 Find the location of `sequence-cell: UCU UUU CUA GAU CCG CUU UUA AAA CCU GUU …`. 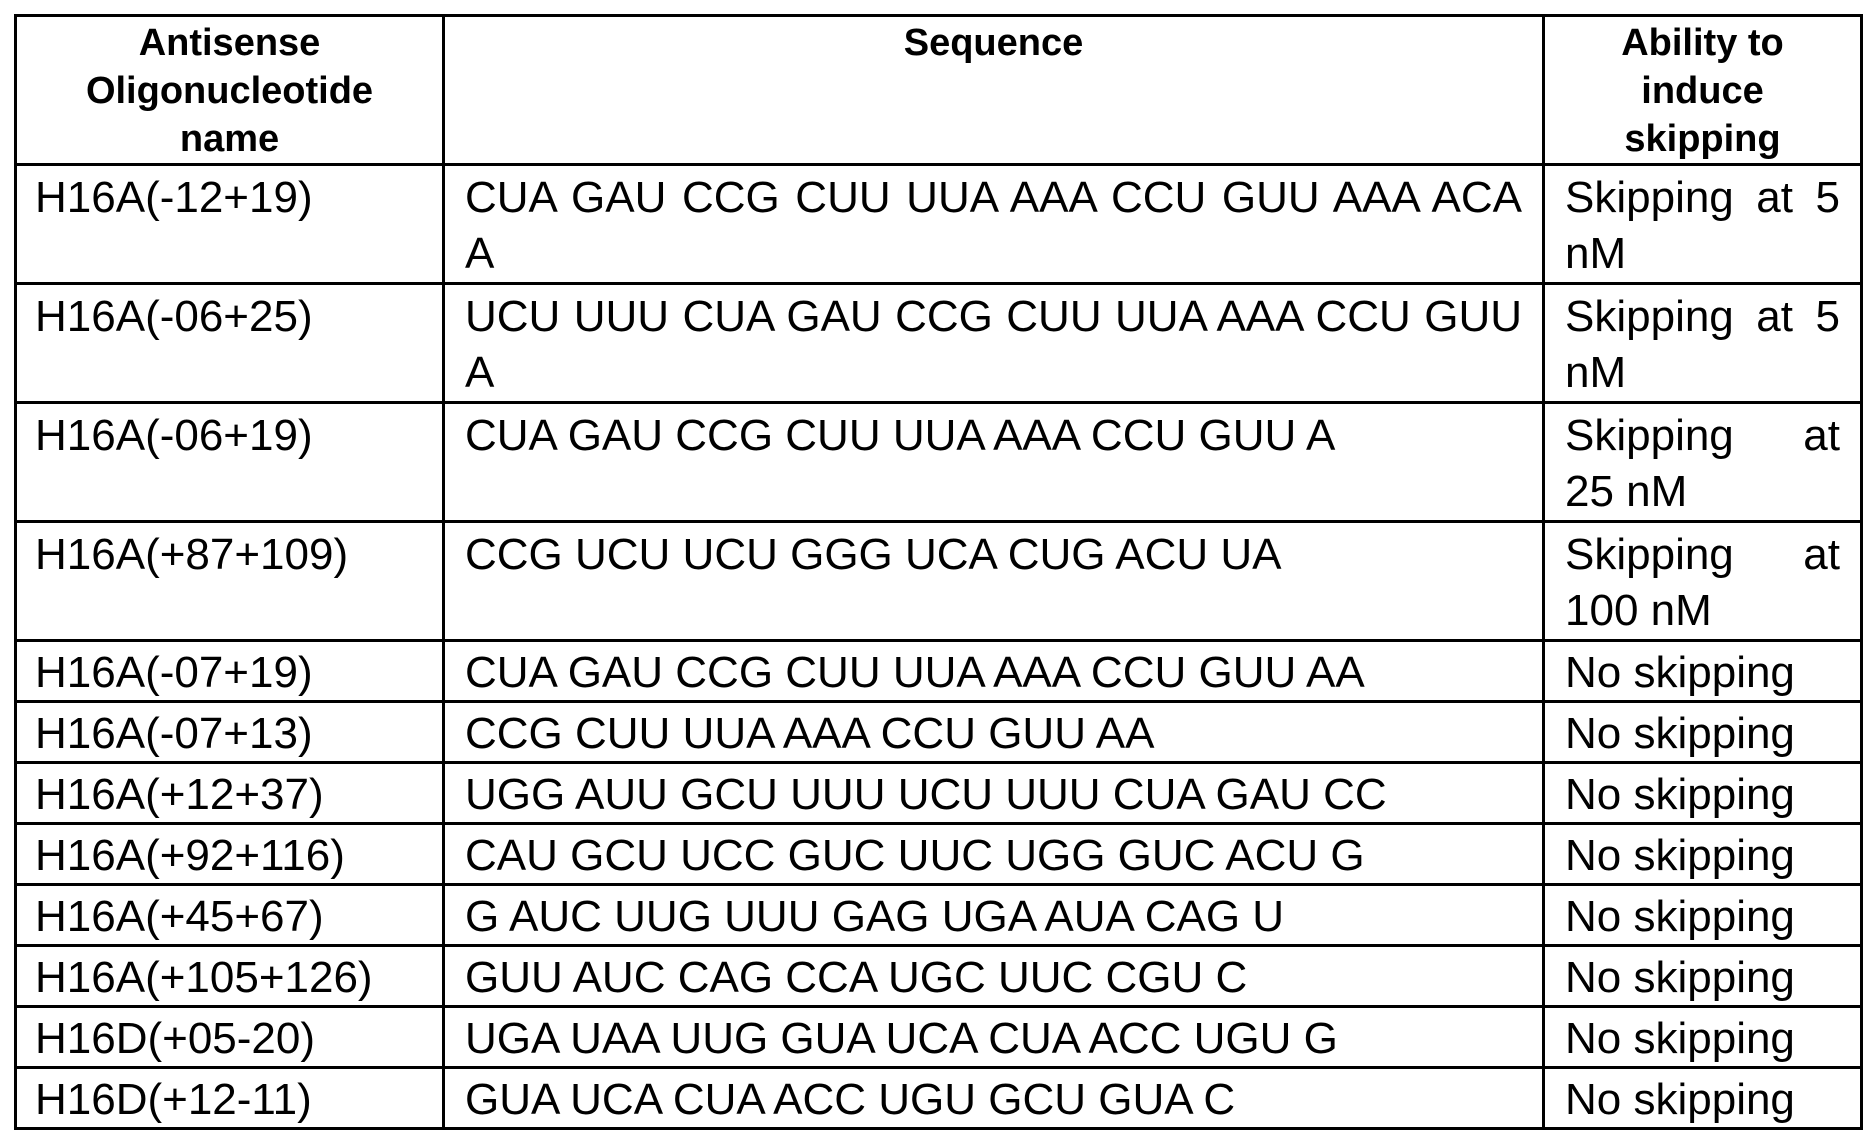

sequence-cell: UCU UUU CUA GAU CCG CUU UUA AAA CCU GUU … is located at coordinates (994, 343).